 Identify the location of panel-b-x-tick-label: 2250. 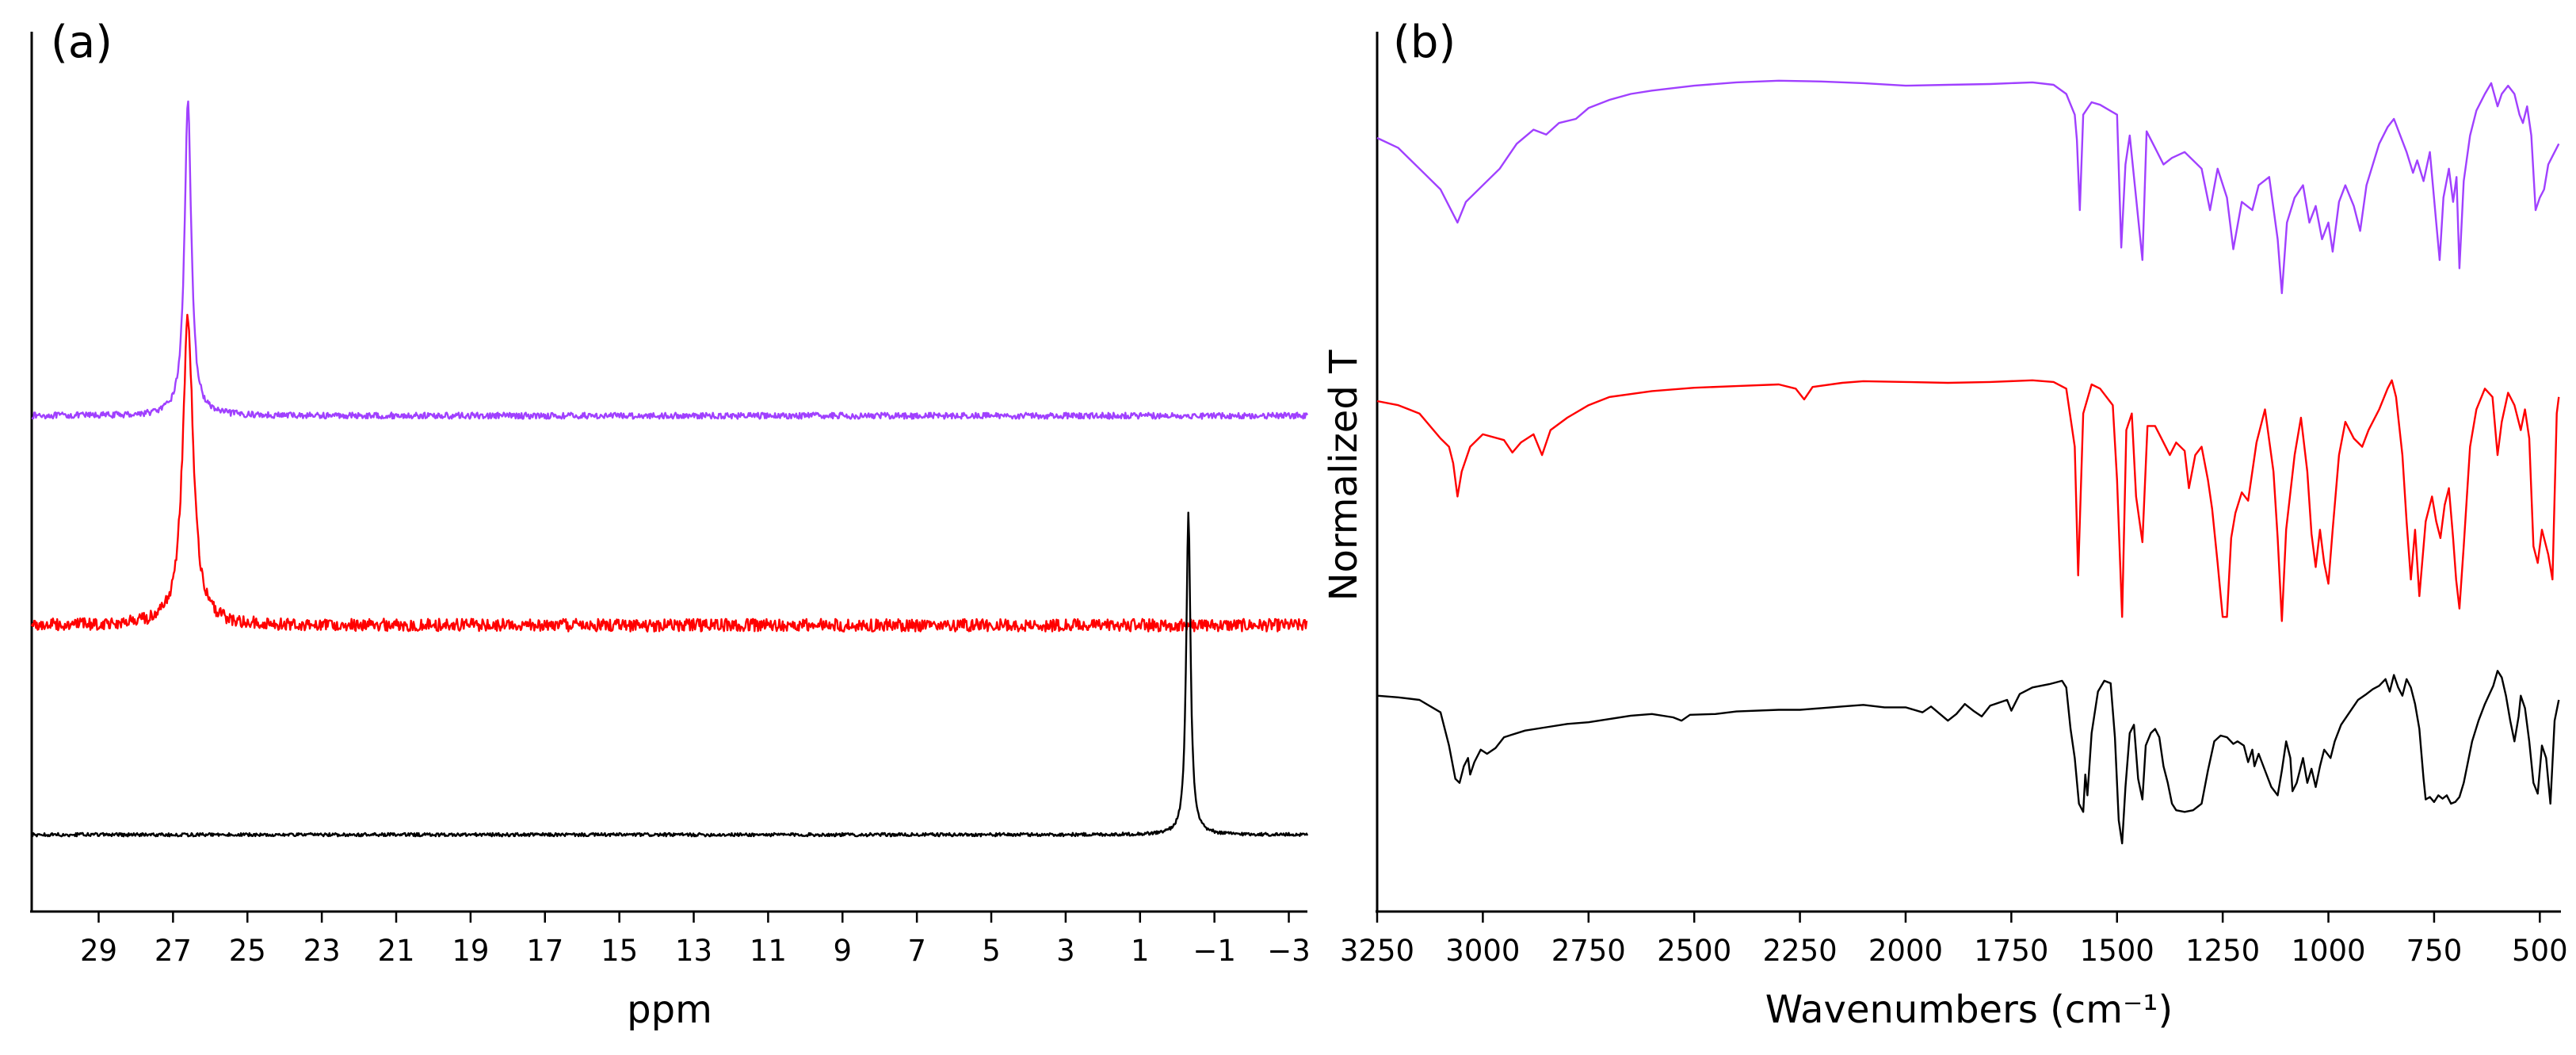
(1799, 951).